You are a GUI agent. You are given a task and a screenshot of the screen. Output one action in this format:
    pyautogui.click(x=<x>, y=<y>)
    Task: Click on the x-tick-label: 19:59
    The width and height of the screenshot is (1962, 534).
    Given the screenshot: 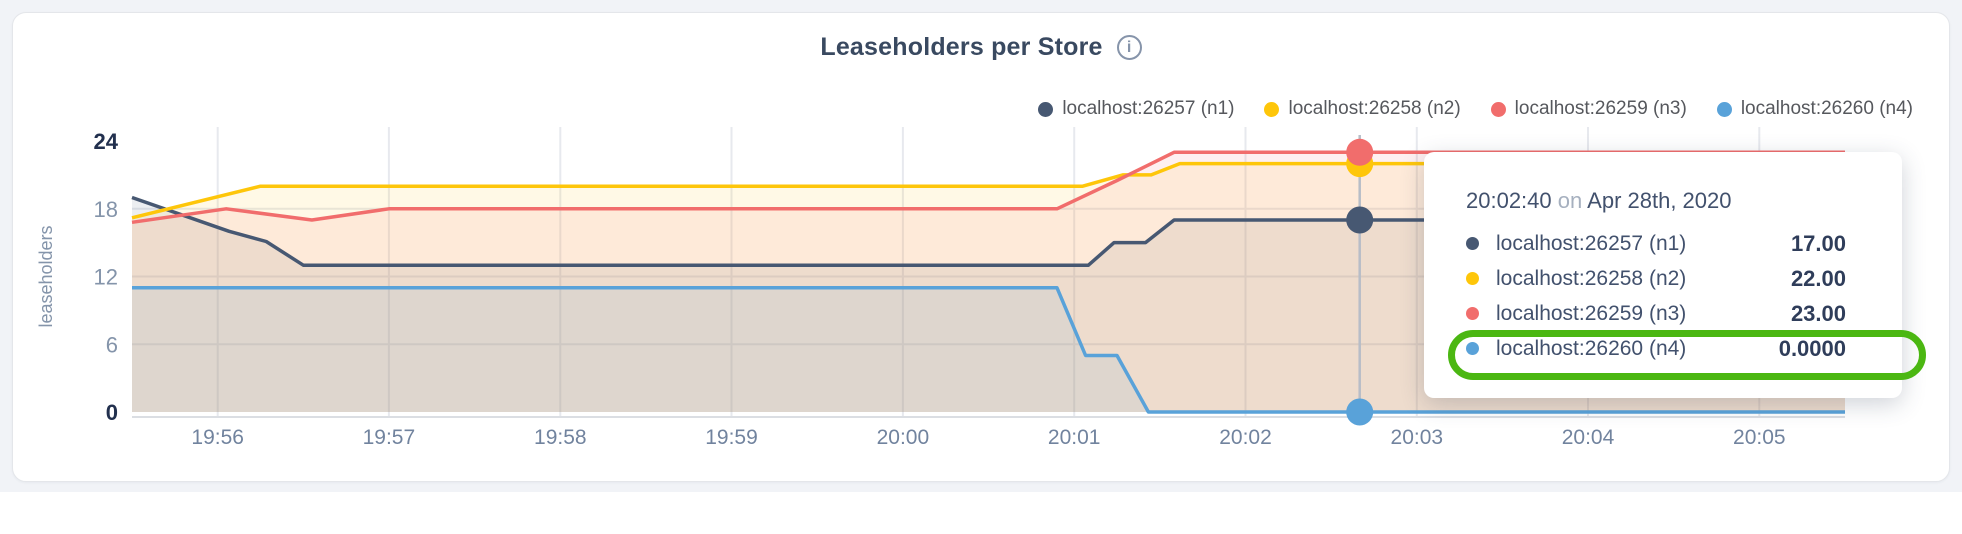 What is the action you would take?
    pyautogui.click(x=731, y=437)
    